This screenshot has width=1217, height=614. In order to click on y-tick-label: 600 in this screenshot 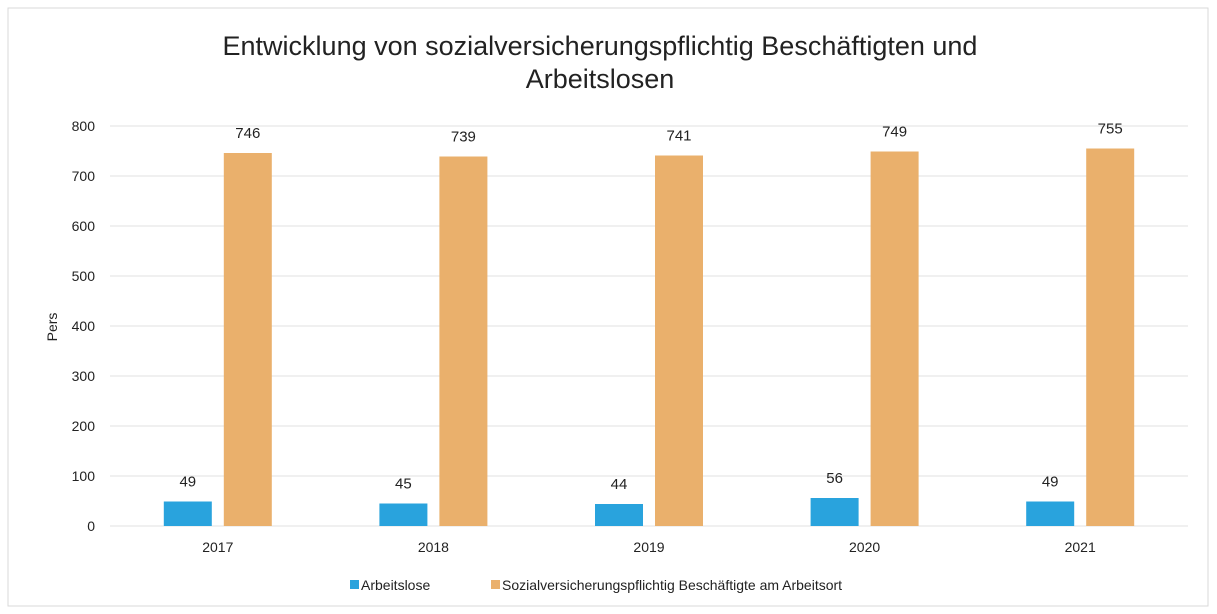, I will do `click(84, 226)`.